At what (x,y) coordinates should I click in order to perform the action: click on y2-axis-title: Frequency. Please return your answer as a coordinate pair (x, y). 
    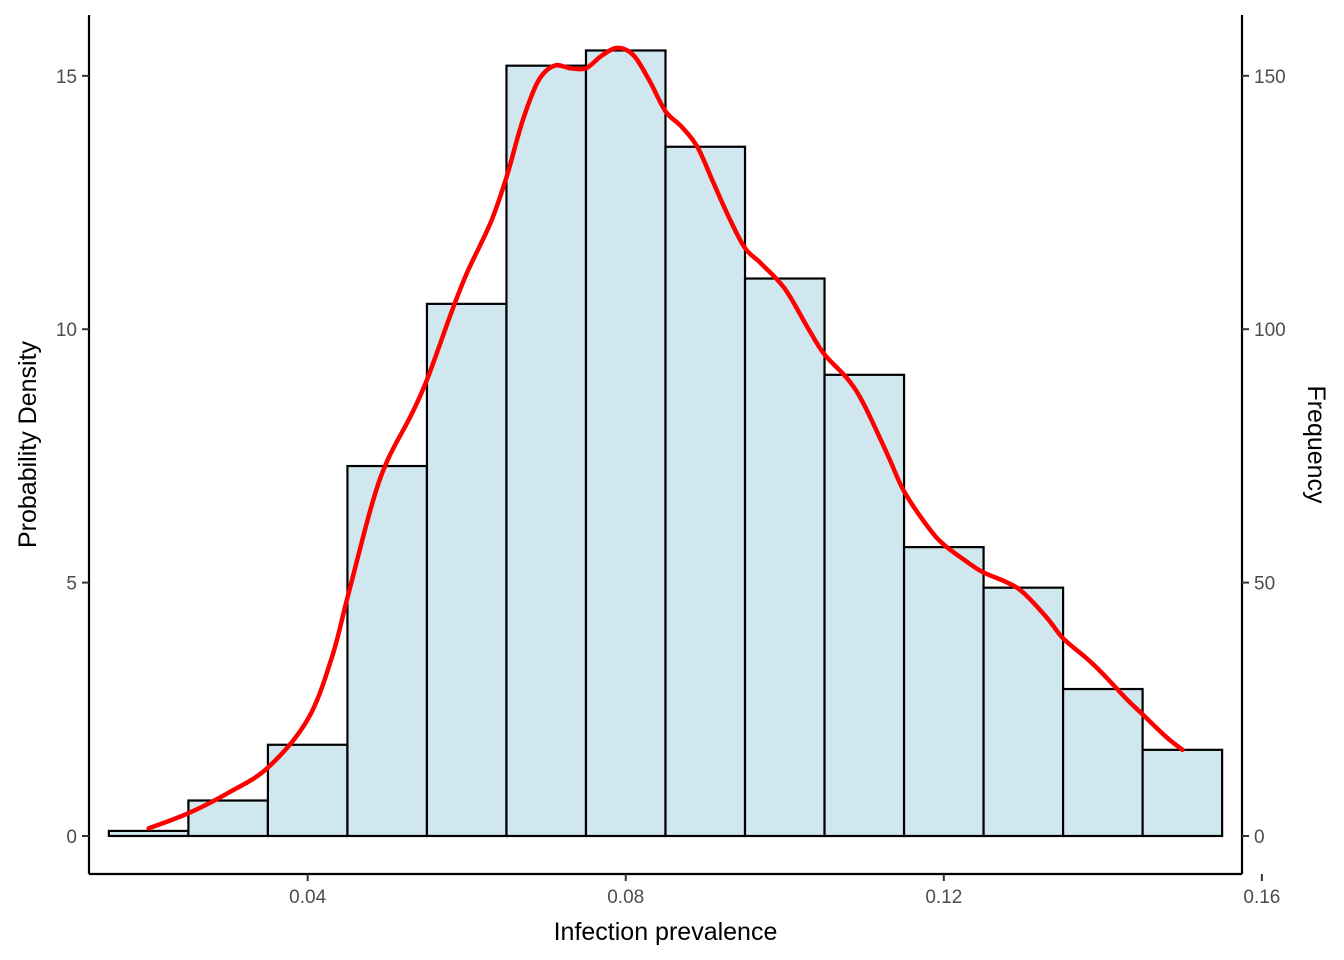
    Looking at the image, I should click on (1316, 444).